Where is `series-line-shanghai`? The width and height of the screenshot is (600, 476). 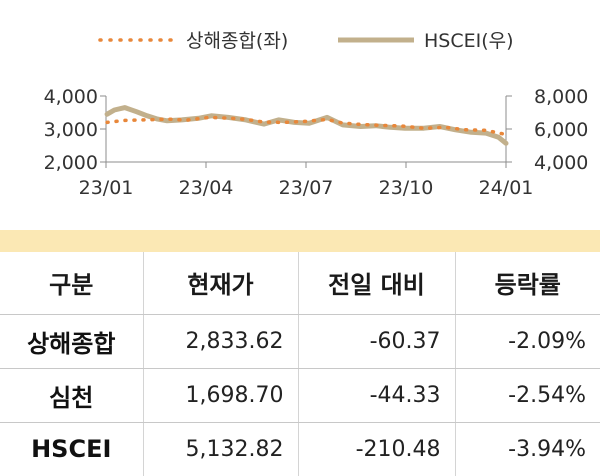
series-line-shanghai is located at coordinates (306, 126).